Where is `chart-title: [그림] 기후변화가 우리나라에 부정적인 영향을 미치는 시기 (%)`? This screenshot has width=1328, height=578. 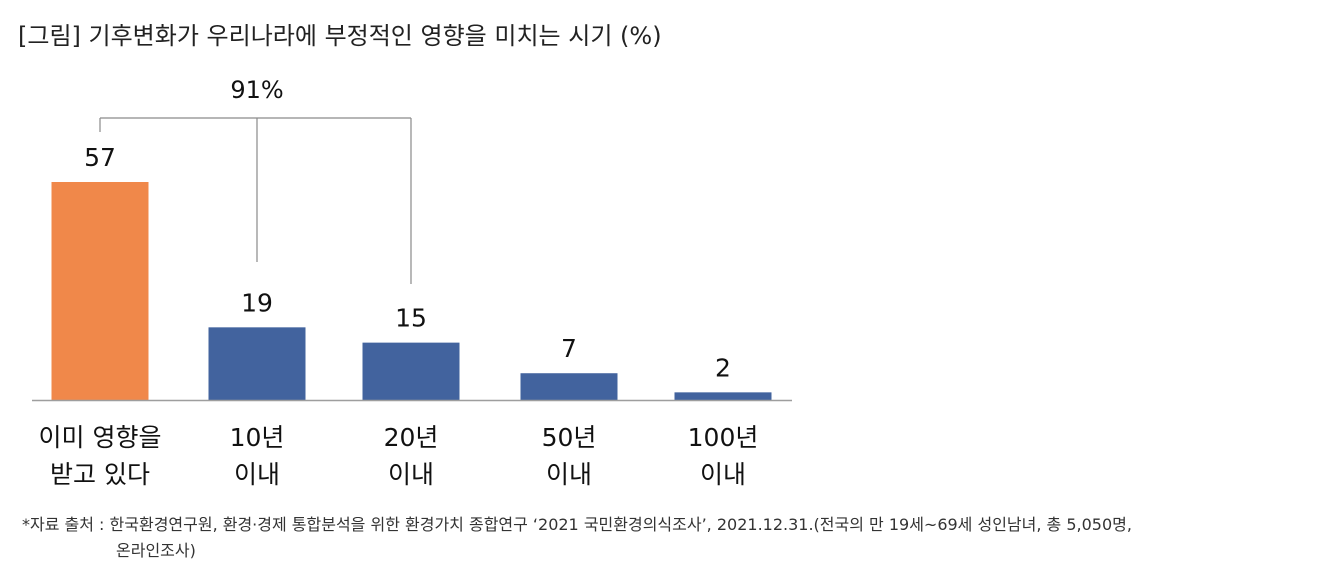
chart-title: [그림] 기후변화가 우리나라에 부정적인 영향을 미치는 시기 (%) is located at coordinates (340, 36).